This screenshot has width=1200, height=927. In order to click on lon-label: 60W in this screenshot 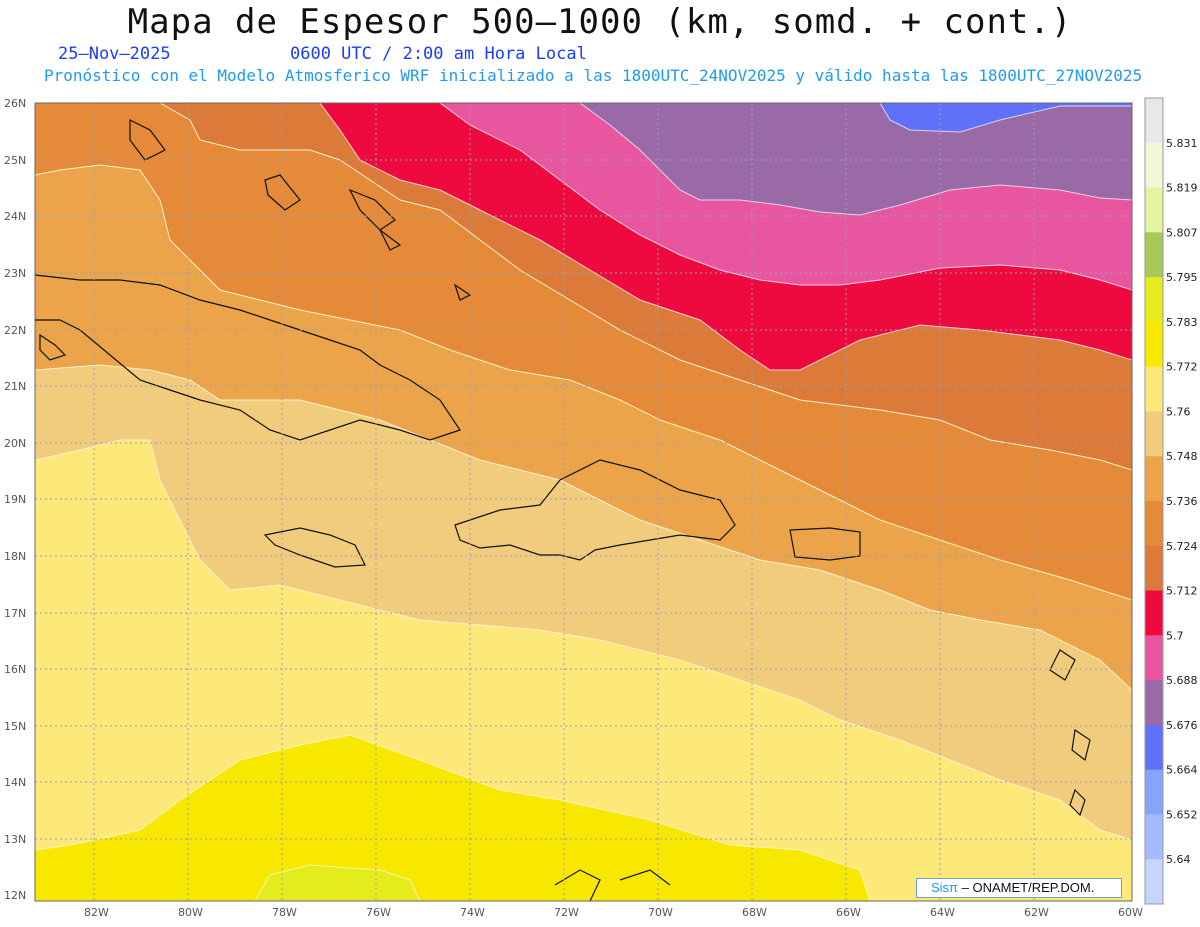, I will do `click(1130, 912)`.